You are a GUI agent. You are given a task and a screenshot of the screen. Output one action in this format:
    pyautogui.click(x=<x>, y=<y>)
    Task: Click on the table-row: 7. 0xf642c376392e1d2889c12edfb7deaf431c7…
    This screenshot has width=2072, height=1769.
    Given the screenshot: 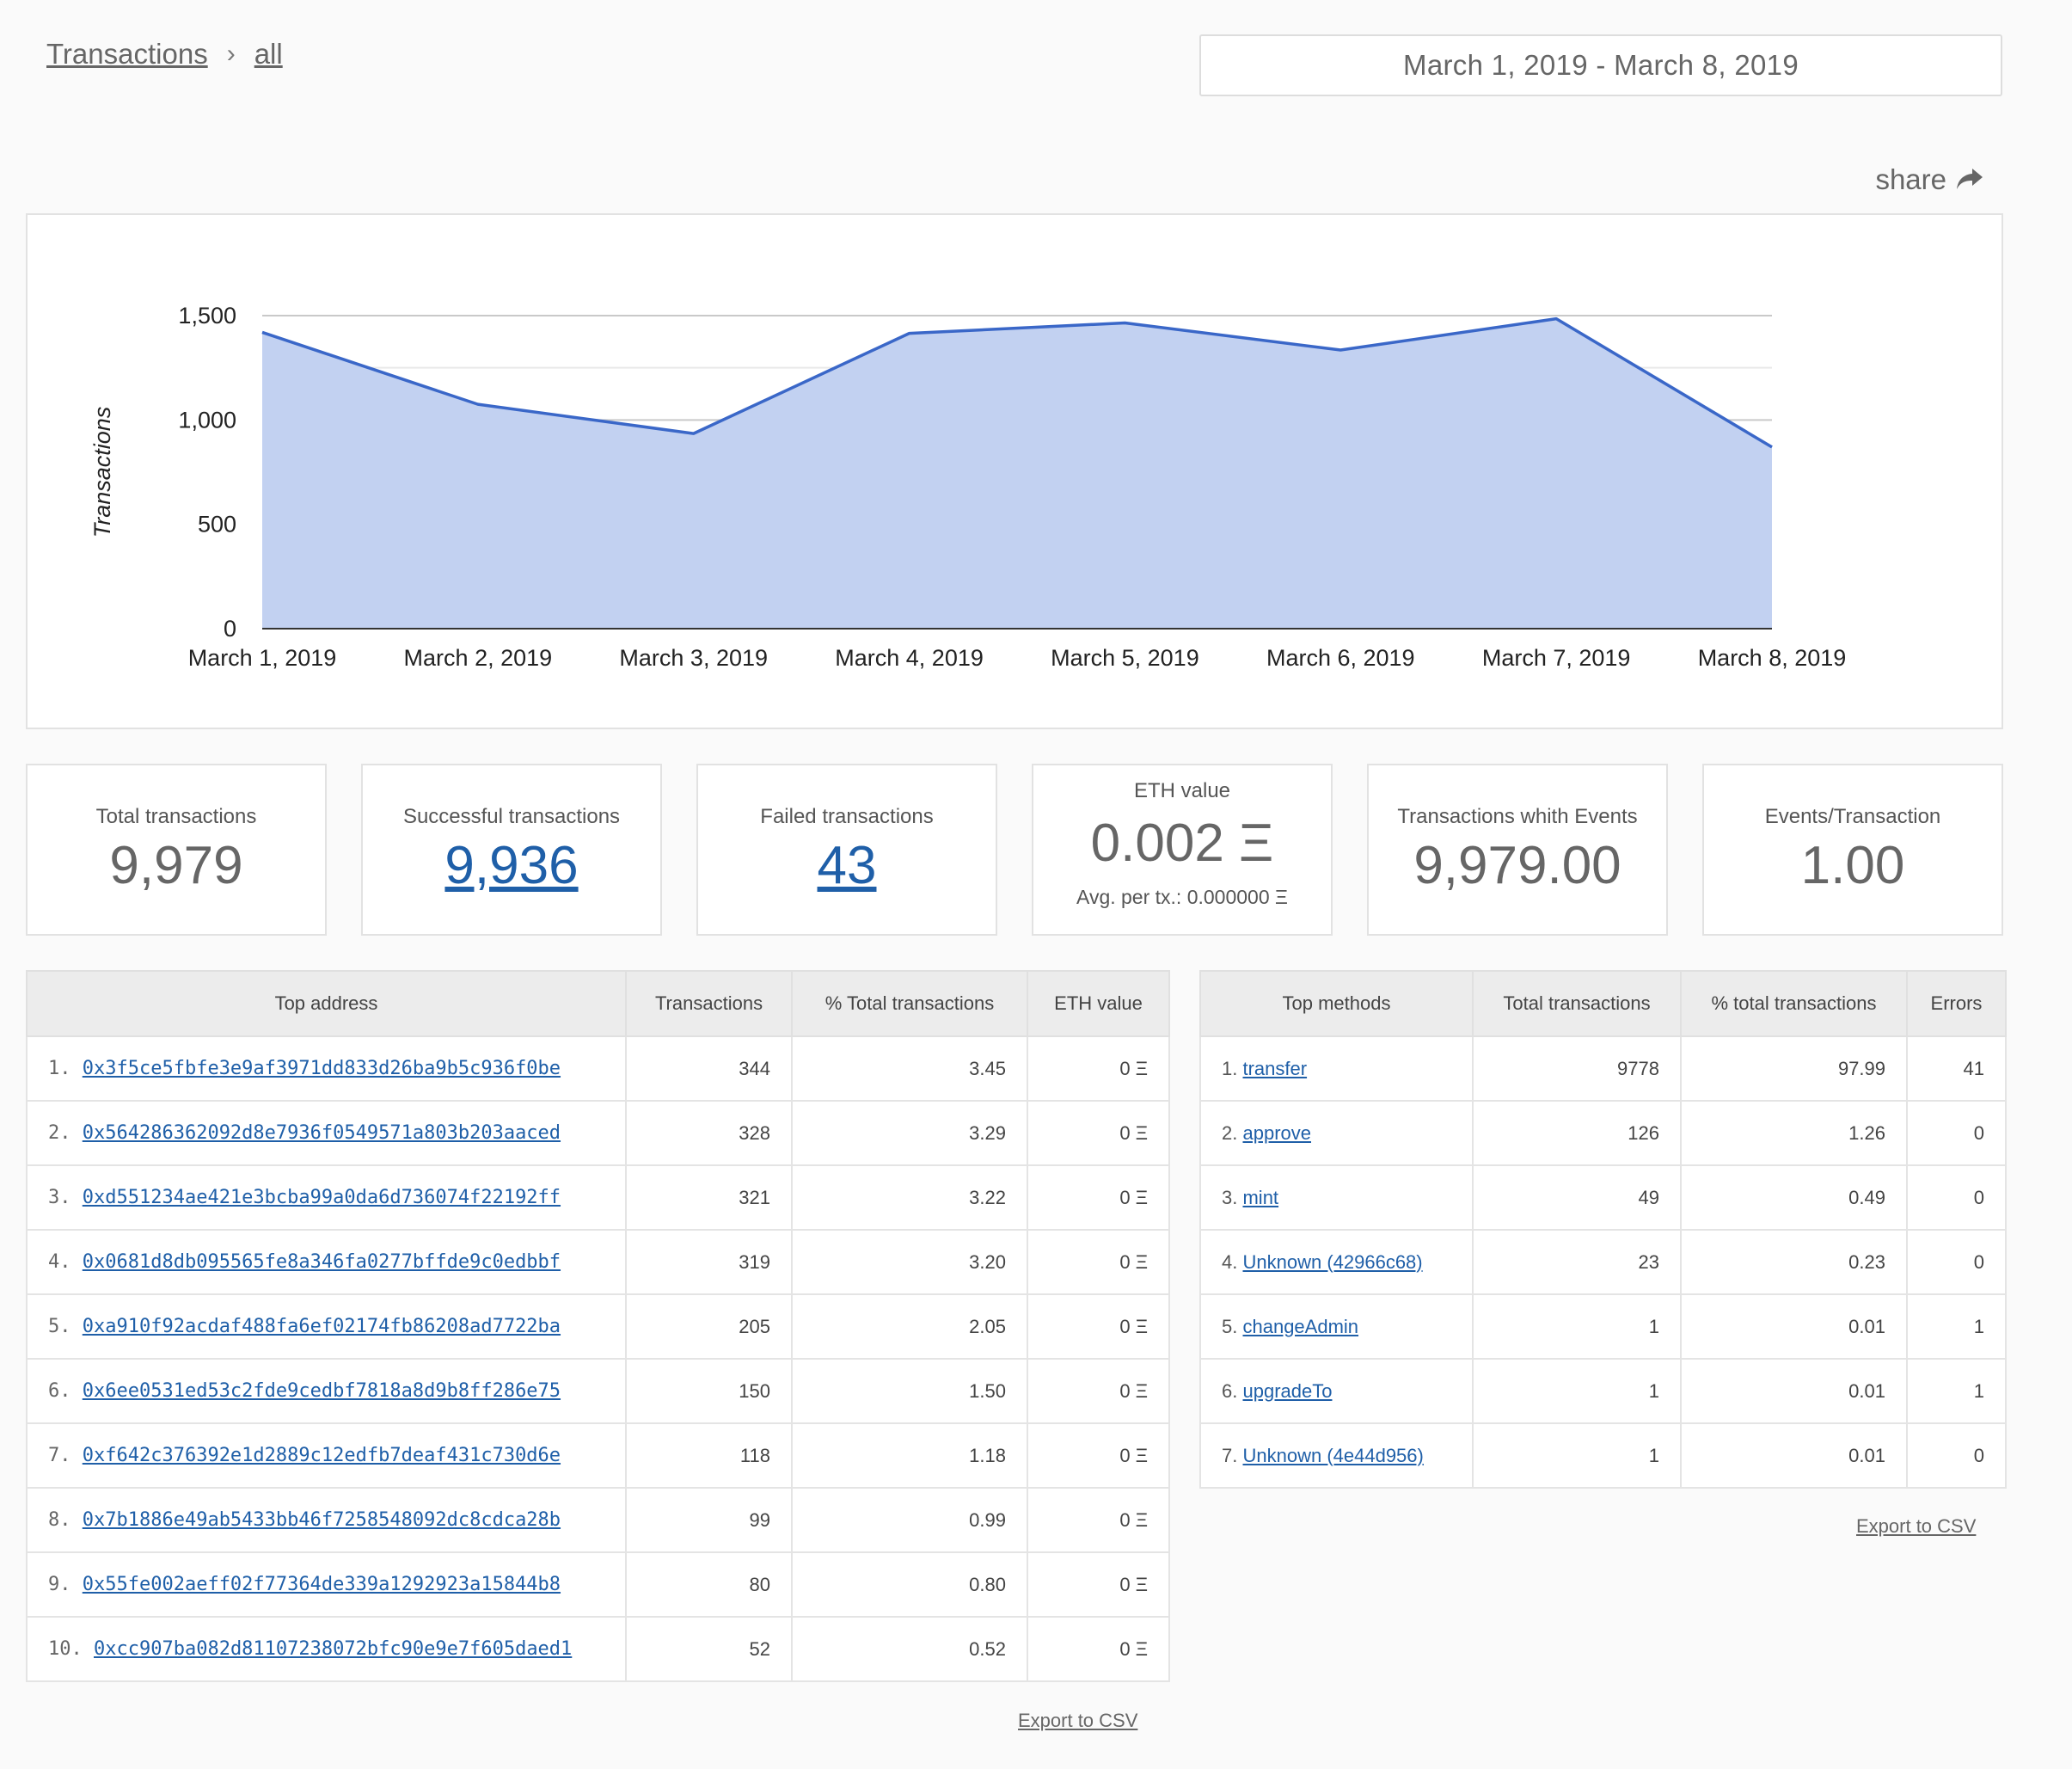 What is the action you would take?
    pyautogui.click(x=598, y=1455)
    